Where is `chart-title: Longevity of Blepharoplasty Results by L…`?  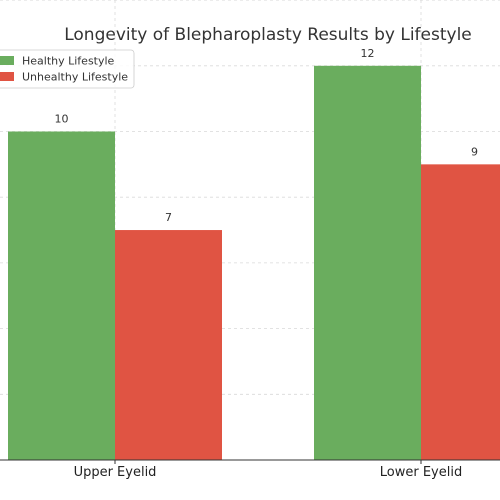
chart-title: Longevity of Blepharoplasty Results by L… is located at coordinates (268, 35).